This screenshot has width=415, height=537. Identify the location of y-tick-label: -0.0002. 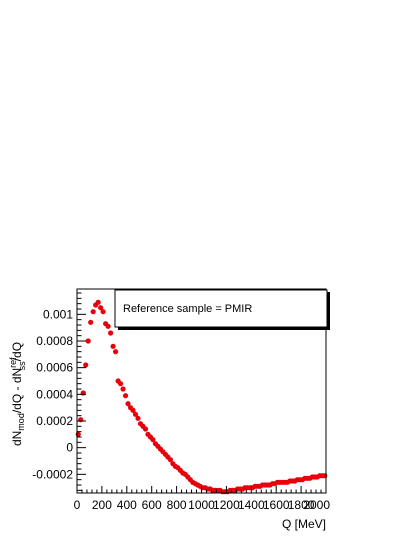
(52, 474).